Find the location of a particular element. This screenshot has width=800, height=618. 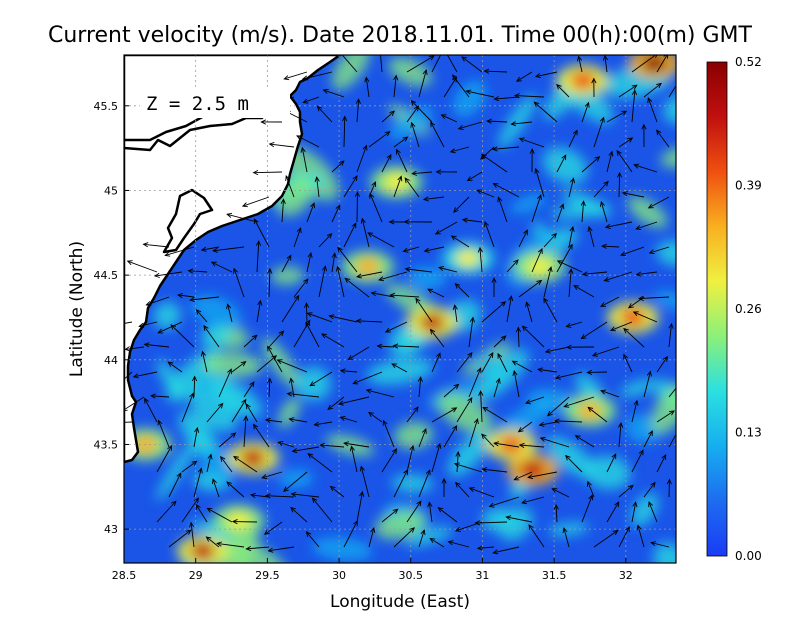

speed-patch is located at coordinates (289, 412).